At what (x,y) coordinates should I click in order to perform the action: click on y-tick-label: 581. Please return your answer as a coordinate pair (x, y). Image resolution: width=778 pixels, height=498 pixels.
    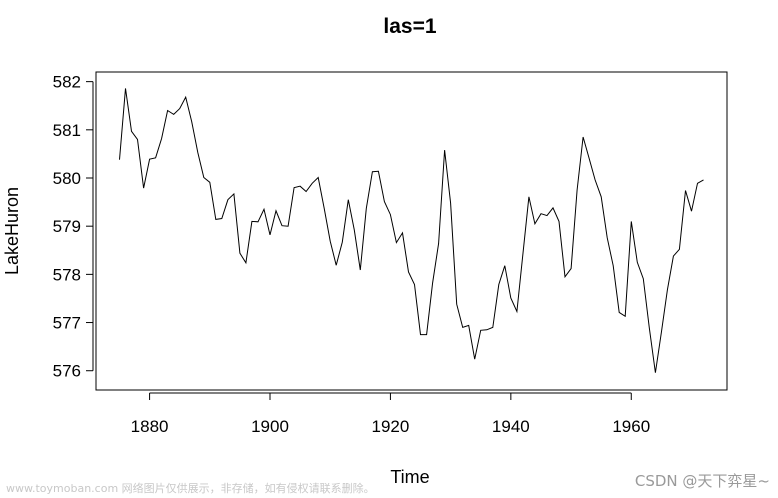
    Looking at the image, I should click on (67, 130).